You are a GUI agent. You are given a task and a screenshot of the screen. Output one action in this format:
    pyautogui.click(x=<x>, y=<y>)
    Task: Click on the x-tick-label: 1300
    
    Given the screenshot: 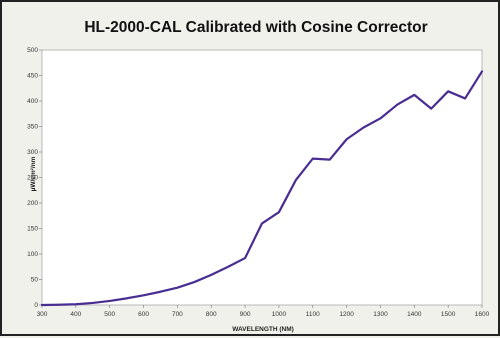 What is the action you would take?
    pyautogui.click(x=380, y=314)
    